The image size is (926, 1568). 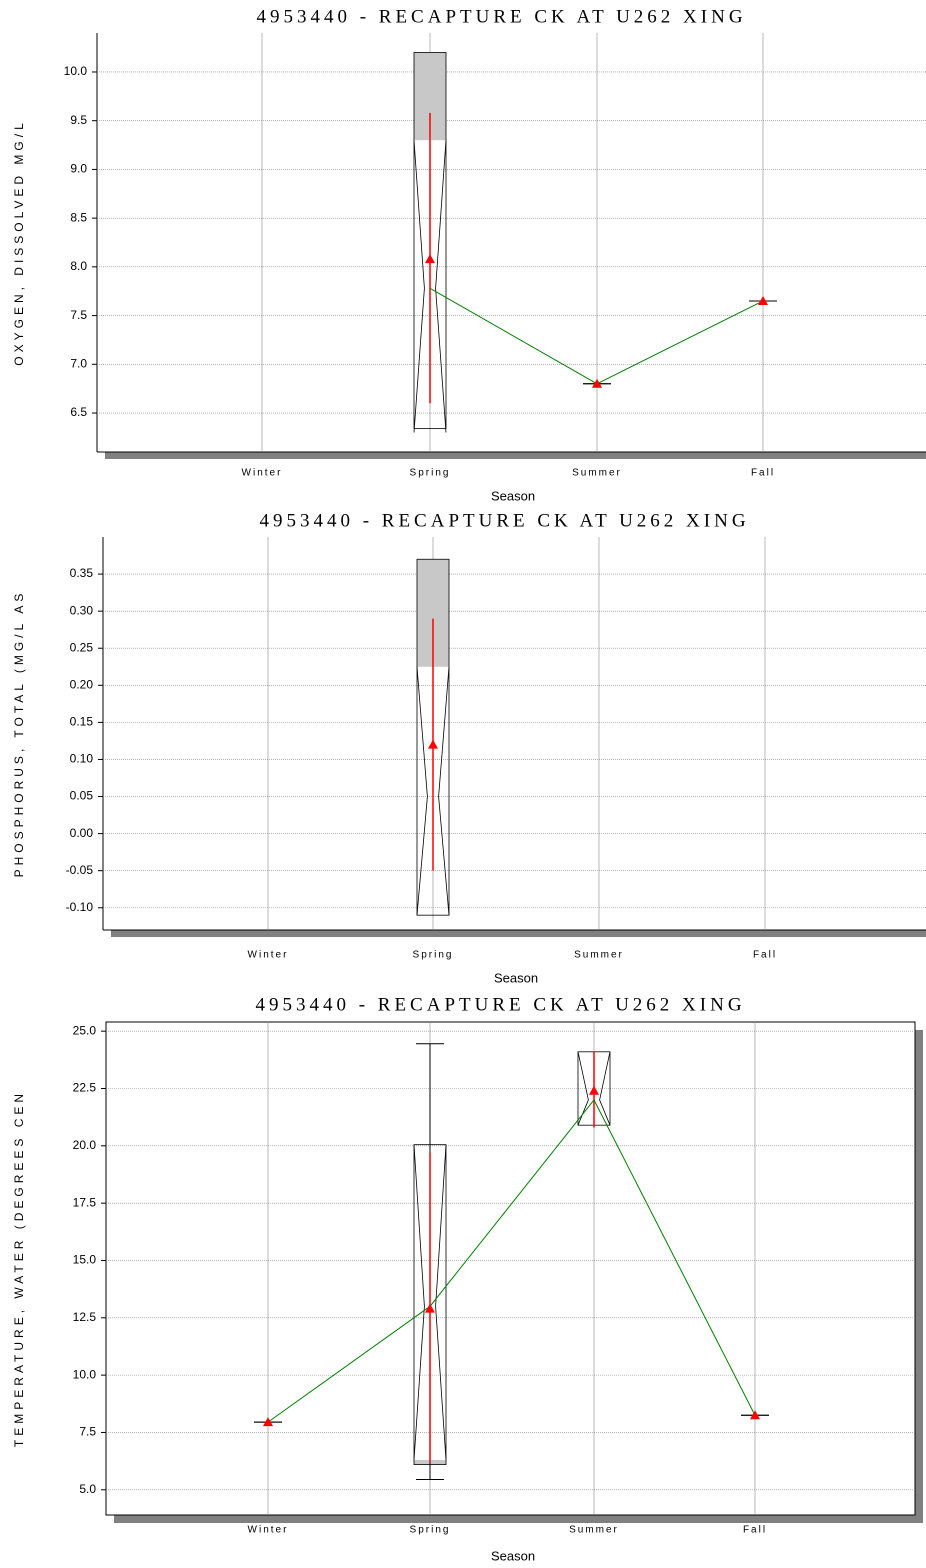 What do you see at coordinates (85, 1260) in the screenshot?
I see `y-tick-label: 15.0` at bounding box center [85, 1260].